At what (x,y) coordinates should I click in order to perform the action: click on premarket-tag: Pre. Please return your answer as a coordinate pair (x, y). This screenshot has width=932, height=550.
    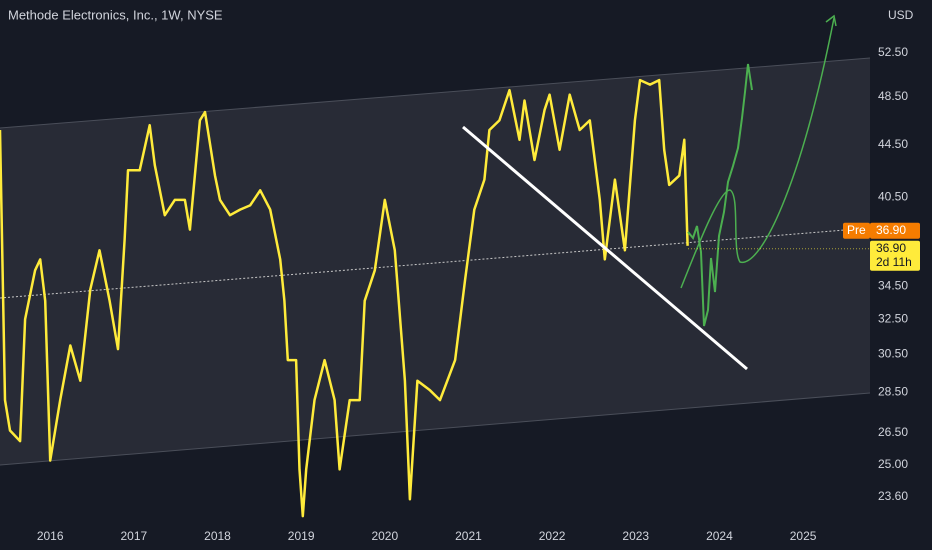
    Looking at the image, I should click on (856, 230).